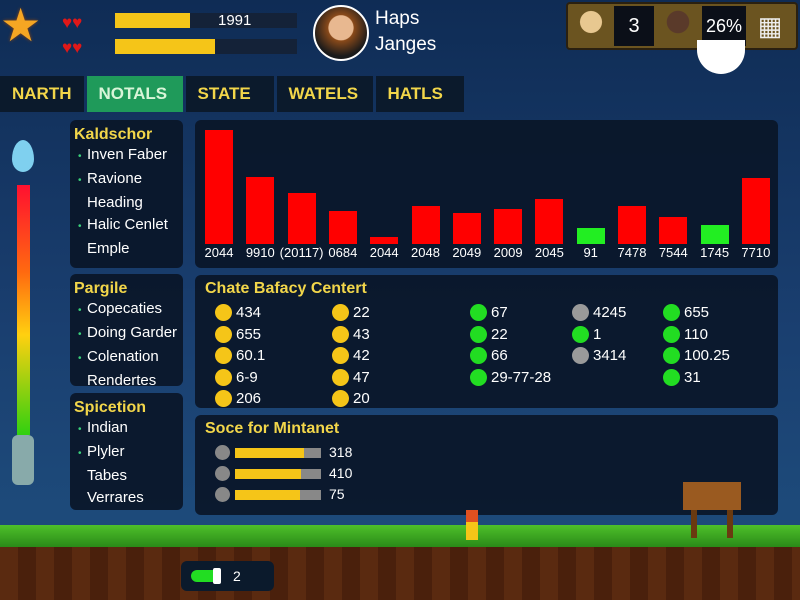  Describe the element at coordinates (23, 156) in the screenshot. I see `water-drop-icon` at that location.